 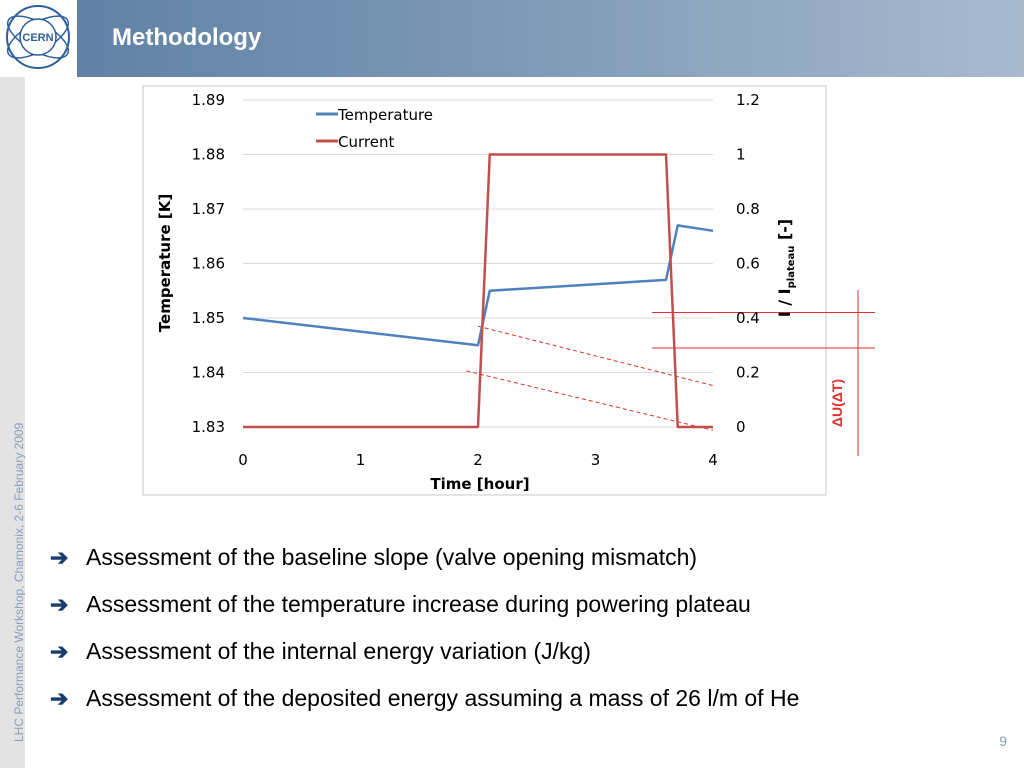 What do you see at coordinates (208, 155) in the screenshot?
I see `y-tick-label: 1.88` at bounding box center [208, 155].